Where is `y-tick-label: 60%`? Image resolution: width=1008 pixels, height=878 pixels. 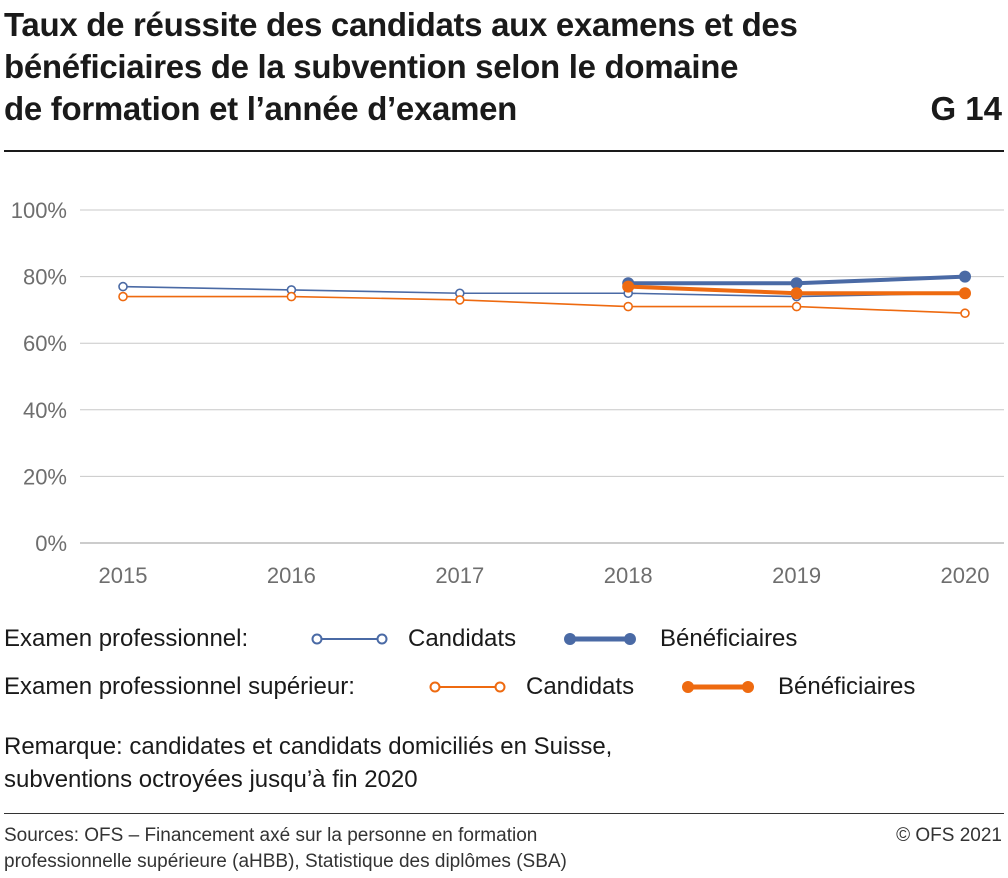 y-tick-label: 60% is located at coordinates (45, 343).